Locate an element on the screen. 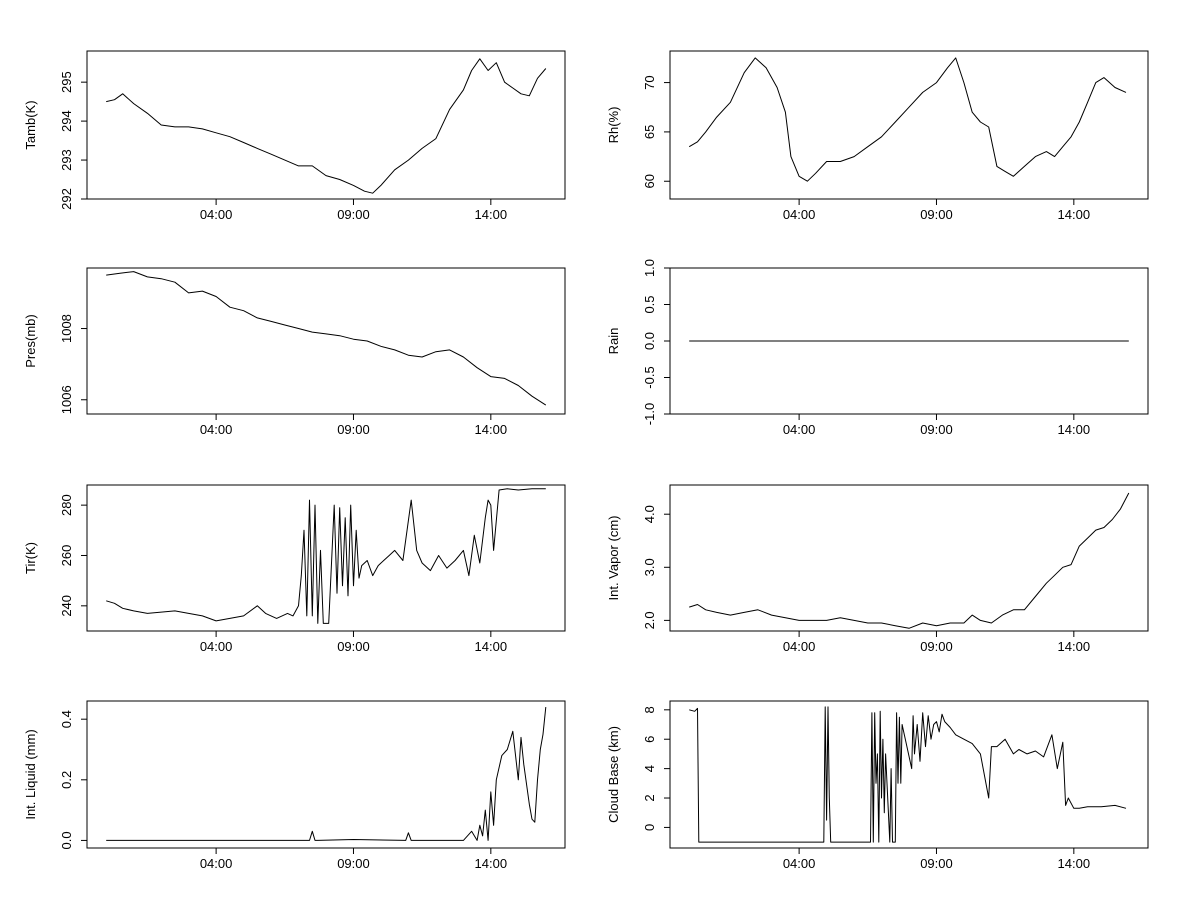 The image size is (1200, 900). y-tick-label: 292 is located at coordinates (66, 199).